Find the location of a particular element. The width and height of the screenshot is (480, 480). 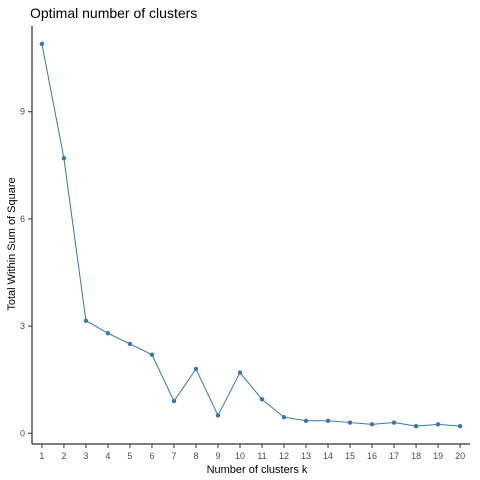

x-tick-label: 20 is located at coordinates (460, 456).